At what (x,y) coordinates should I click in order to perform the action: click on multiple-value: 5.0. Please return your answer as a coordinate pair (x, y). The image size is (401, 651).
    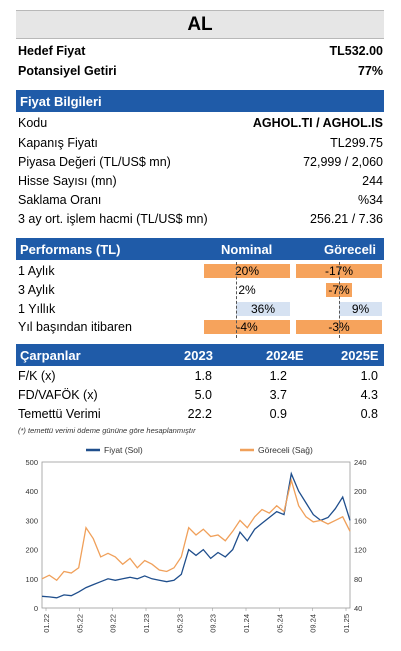
    Looking at the image, I should click on (203, 395).